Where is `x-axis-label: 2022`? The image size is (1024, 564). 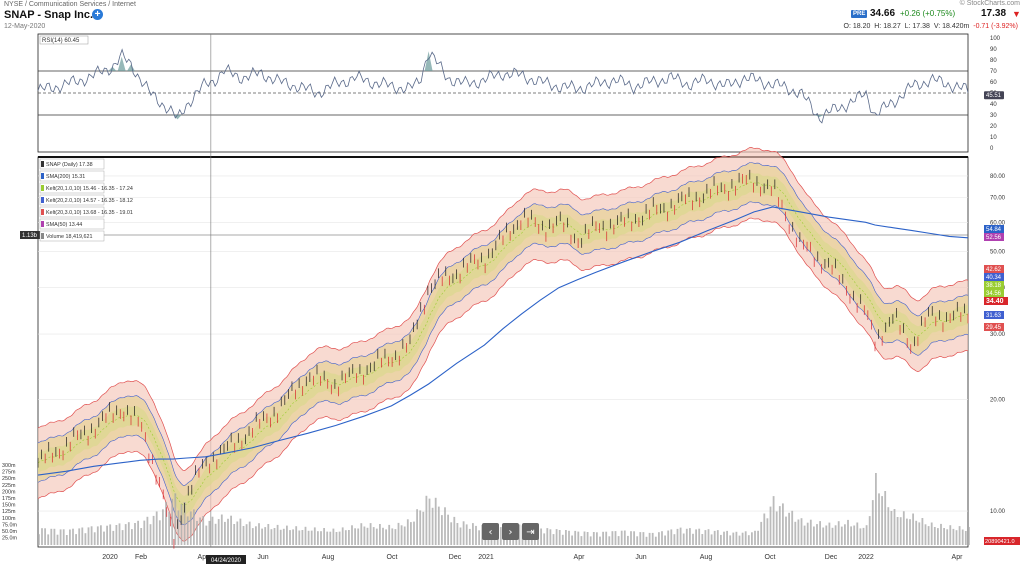
x-axis-label: 2022 is located at coordinates (866, 557).